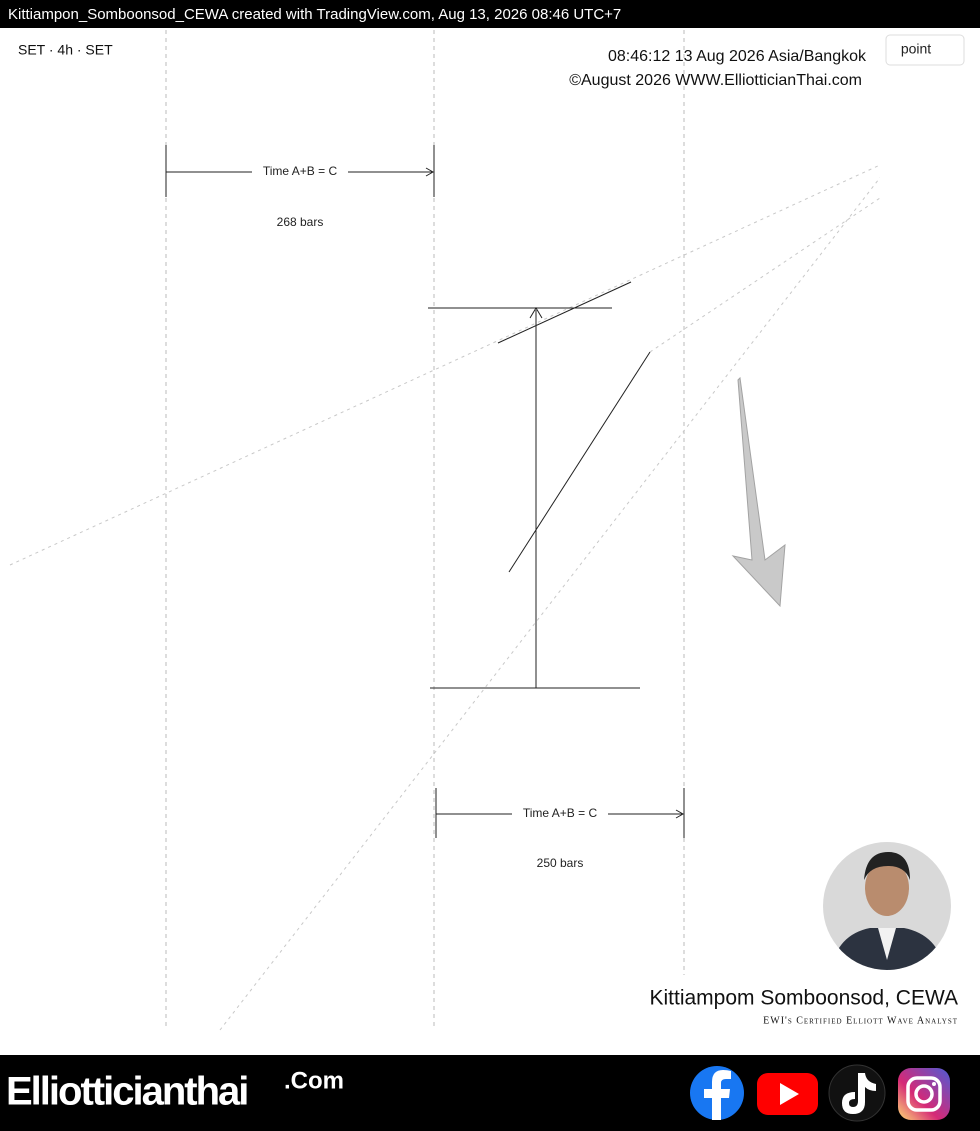 This screenshot has width=980, height=1131. I want to click on symbol: SET · 4h · SET, so click(65, 50).